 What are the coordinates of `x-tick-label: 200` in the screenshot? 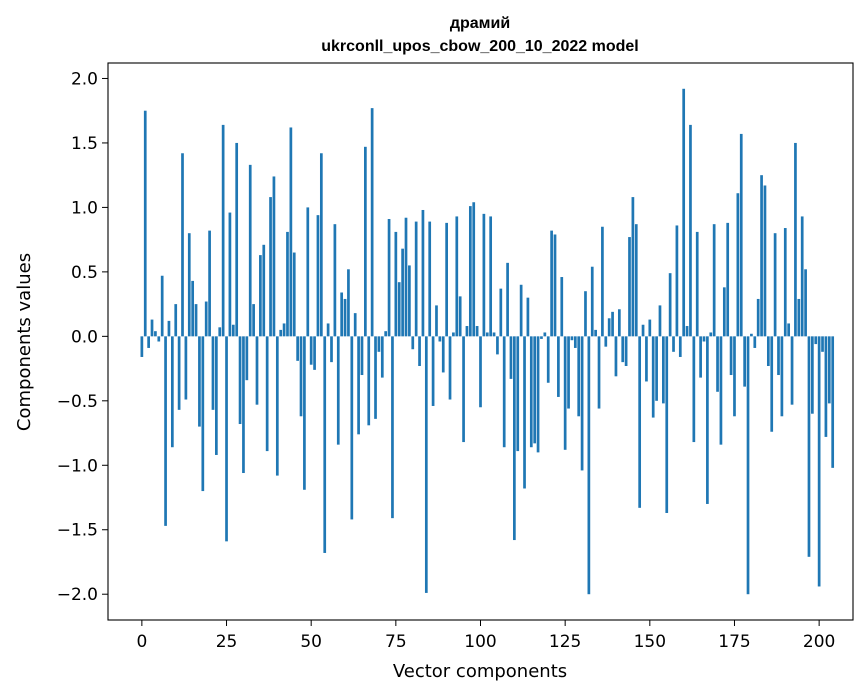 It's located at (819, 642).